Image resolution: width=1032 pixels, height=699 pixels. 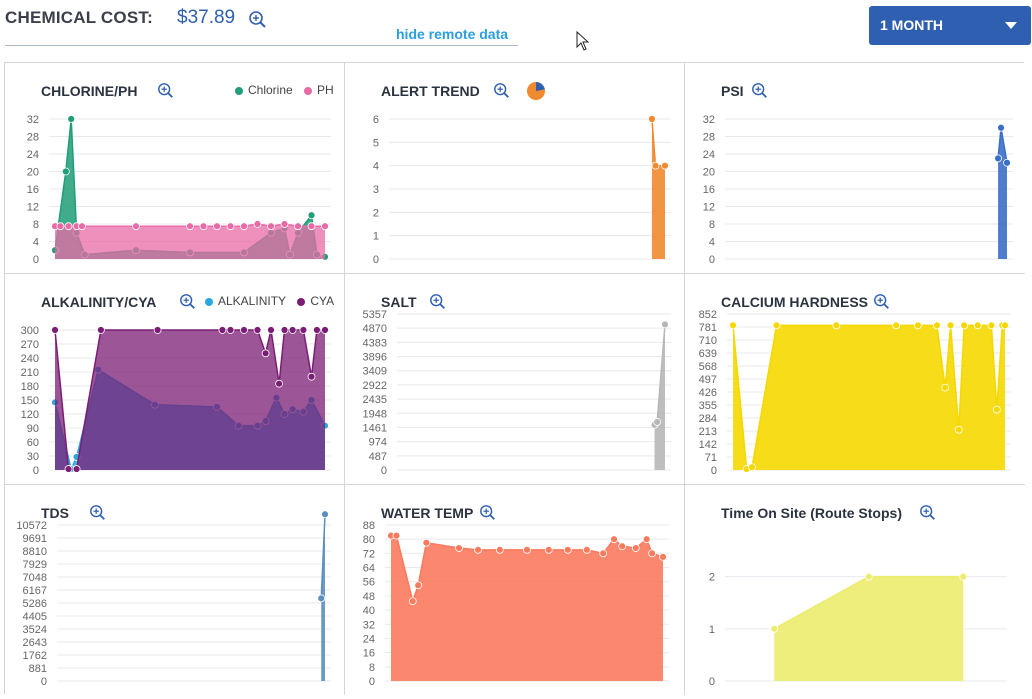 I want to click on hide-remote-data-link: hide remote data, so click(x=452, y=34).